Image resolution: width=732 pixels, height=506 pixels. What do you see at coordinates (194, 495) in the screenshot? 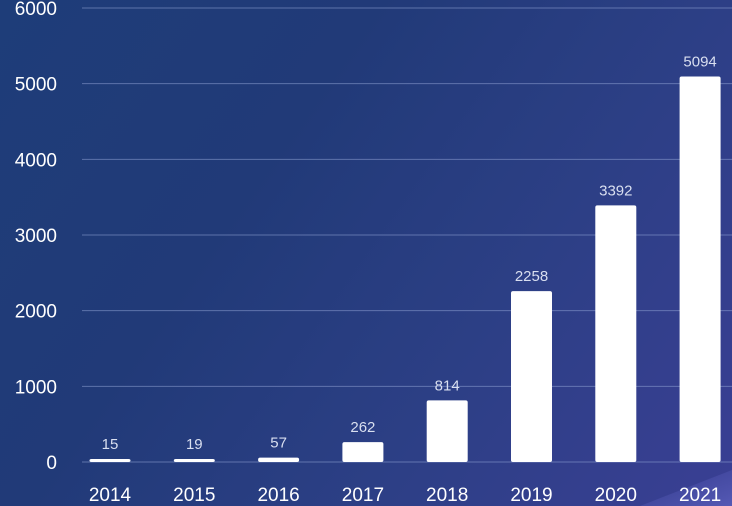
I see `x-tick-label-2015: 2015` at bounding box center [194, 495].